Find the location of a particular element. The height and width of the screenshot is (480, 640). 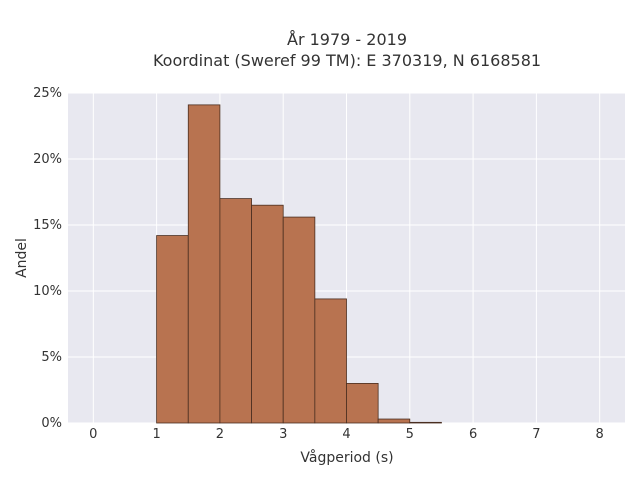

y-tick-label: 20% is located at coordinates (47, 159).